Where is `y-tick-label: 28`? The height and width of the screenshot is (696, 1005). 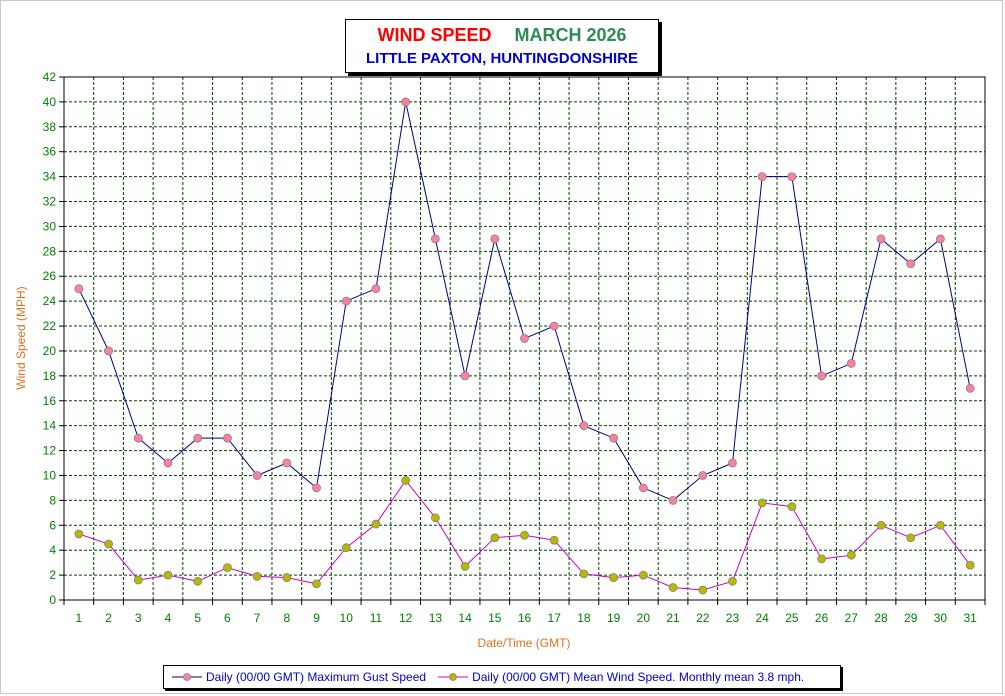
y-tick-label: 28 is located at coordinates (50, 251).